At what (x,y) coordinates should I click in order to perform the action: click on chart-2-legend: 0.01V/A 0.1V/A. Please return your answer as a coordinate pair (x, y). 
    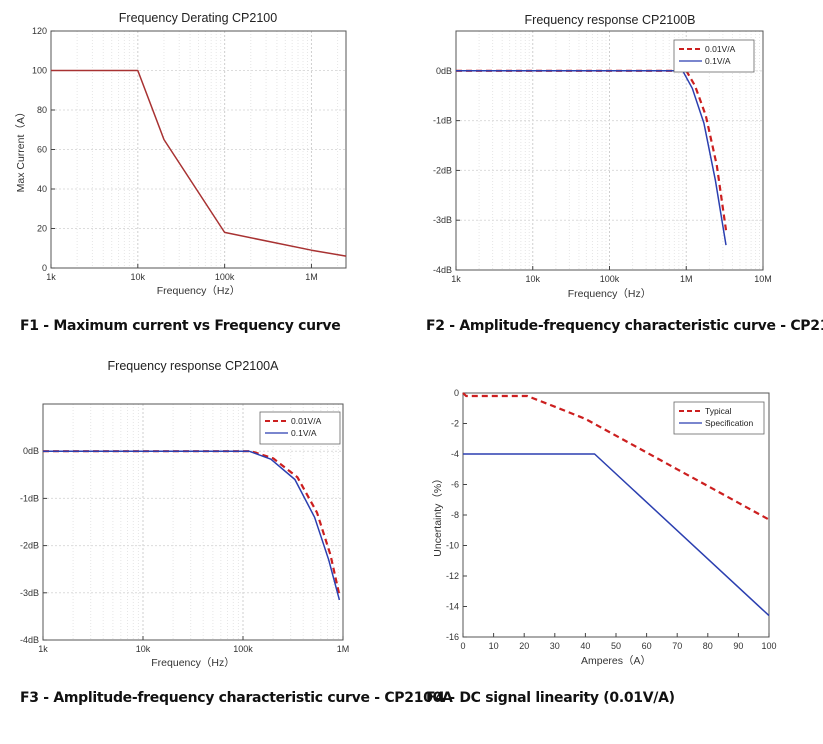
    Looking at the image, I should click on (714, 56).